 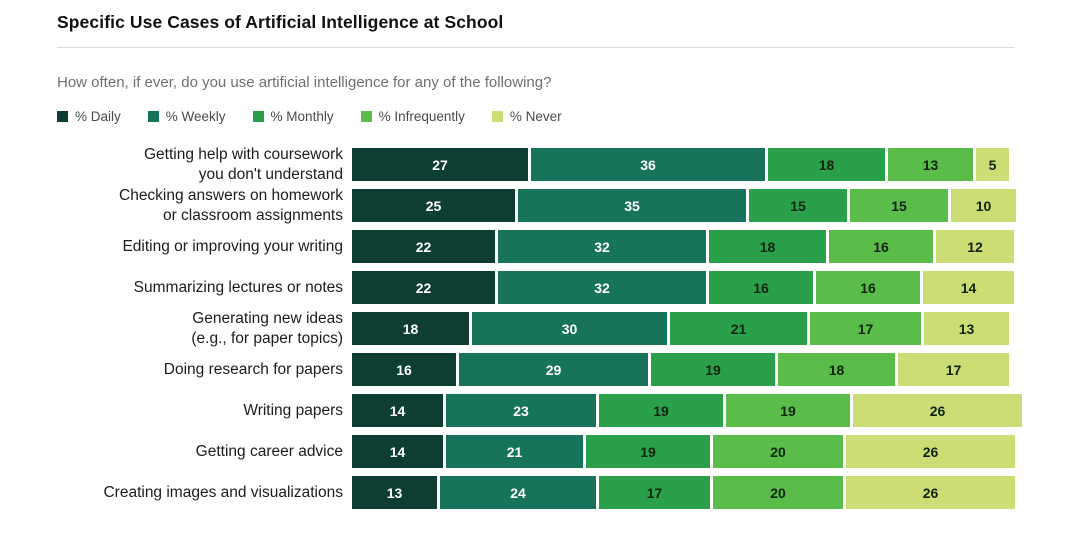 I want to click on bar-segment-infrequently: 18, so click(x=836, y=369).